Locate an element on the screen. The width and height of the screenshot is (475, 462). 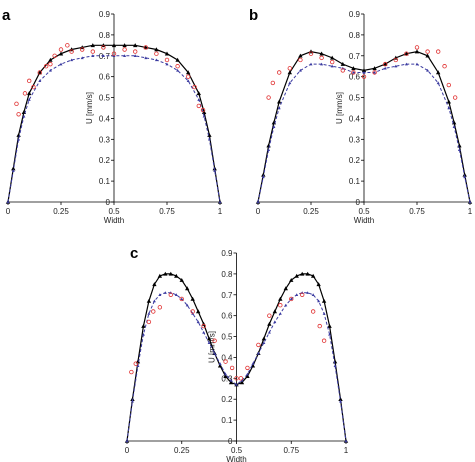
y-tick-label: 0.4 is located at coordinates (355, 118).